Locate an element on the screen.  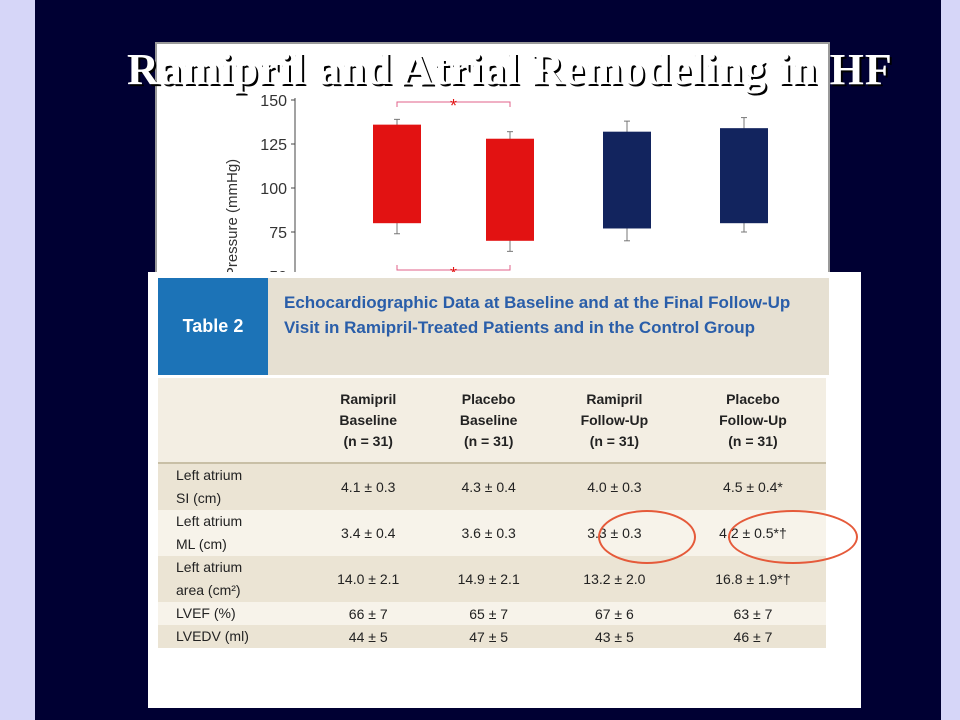
table-row: LVEDV (ml) 44 ± 5 47 ± 5 43 ± 5 46 ± 7 is located at coordinates (492, 636).